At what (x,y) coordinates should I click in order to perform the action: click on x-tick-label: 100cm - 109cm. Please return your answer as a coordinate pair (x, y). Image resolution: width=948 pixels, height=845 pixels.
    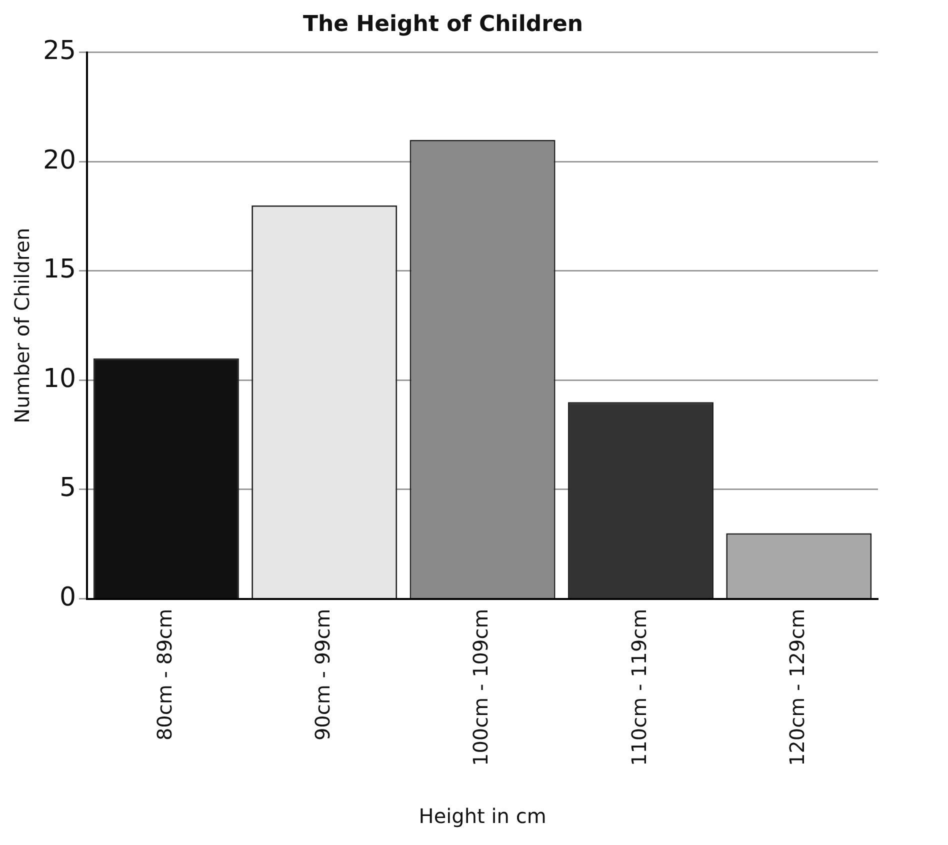
    Looking at the image, I should click on (480, 687).